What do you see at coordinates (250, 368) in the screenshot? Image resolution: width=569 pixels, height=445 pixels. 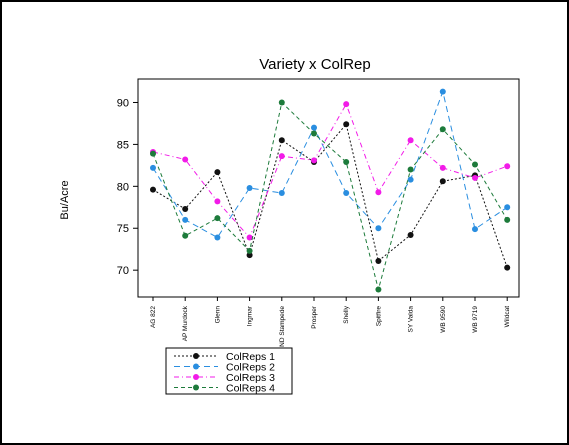 I see `legend-label: ColReps 2` at bounding box center [250, 368].